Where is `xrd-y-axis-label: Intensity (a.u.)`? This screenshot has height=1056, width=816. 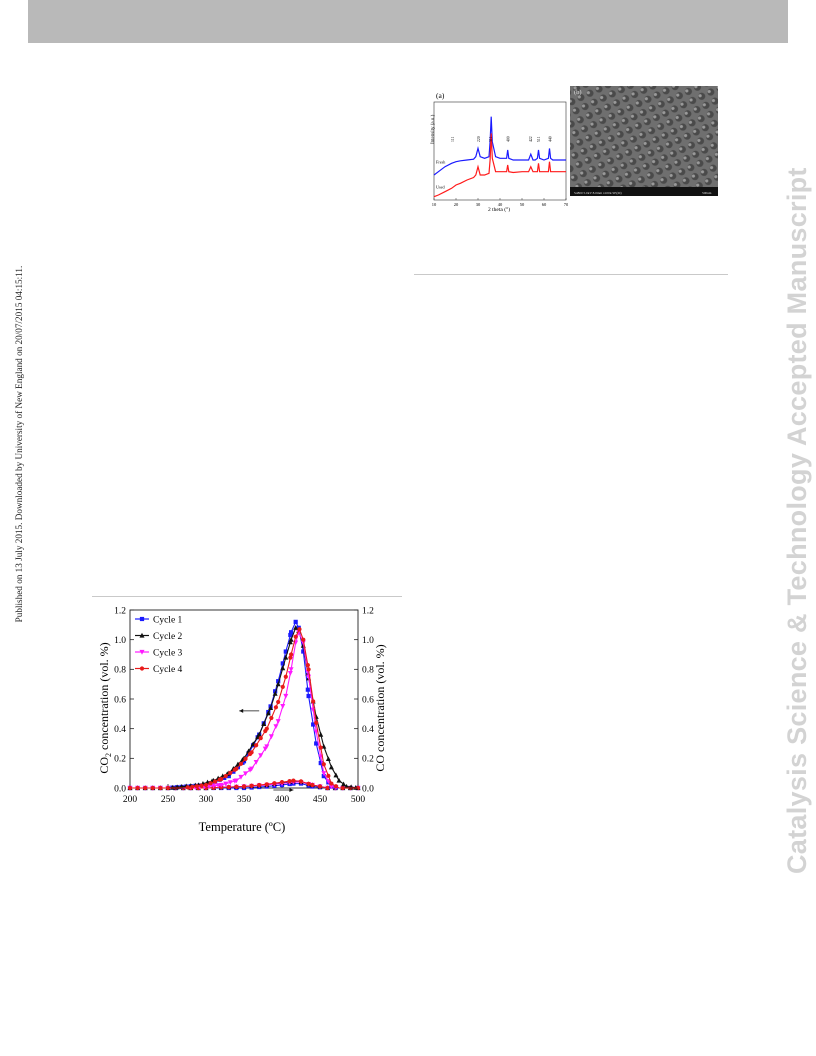 xrd-y-axis-label: Intensity (a.u.) is located at coordinates (433, 129).